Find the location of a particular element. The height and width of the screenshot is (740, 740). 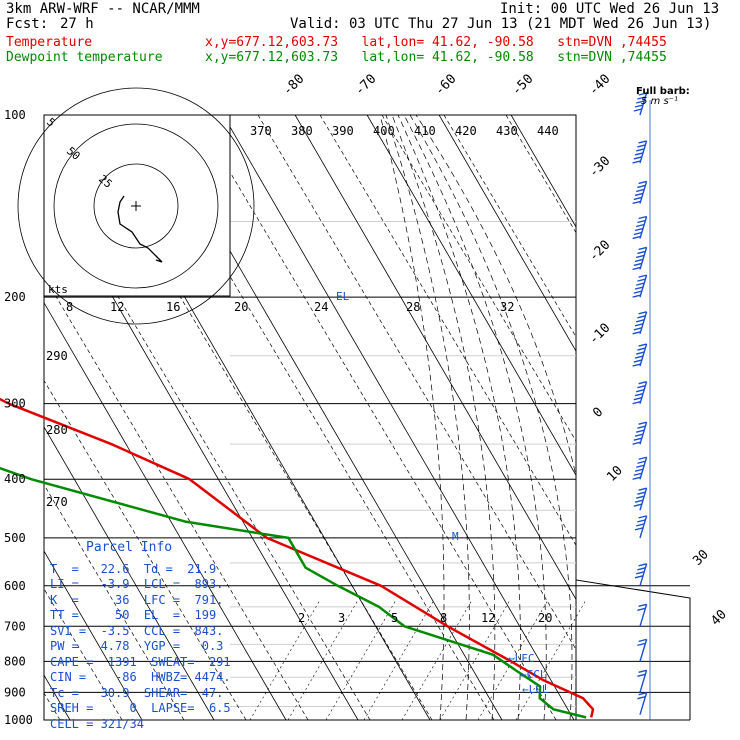

forecast-hour: 27 h is located at coordinates (77, 24).